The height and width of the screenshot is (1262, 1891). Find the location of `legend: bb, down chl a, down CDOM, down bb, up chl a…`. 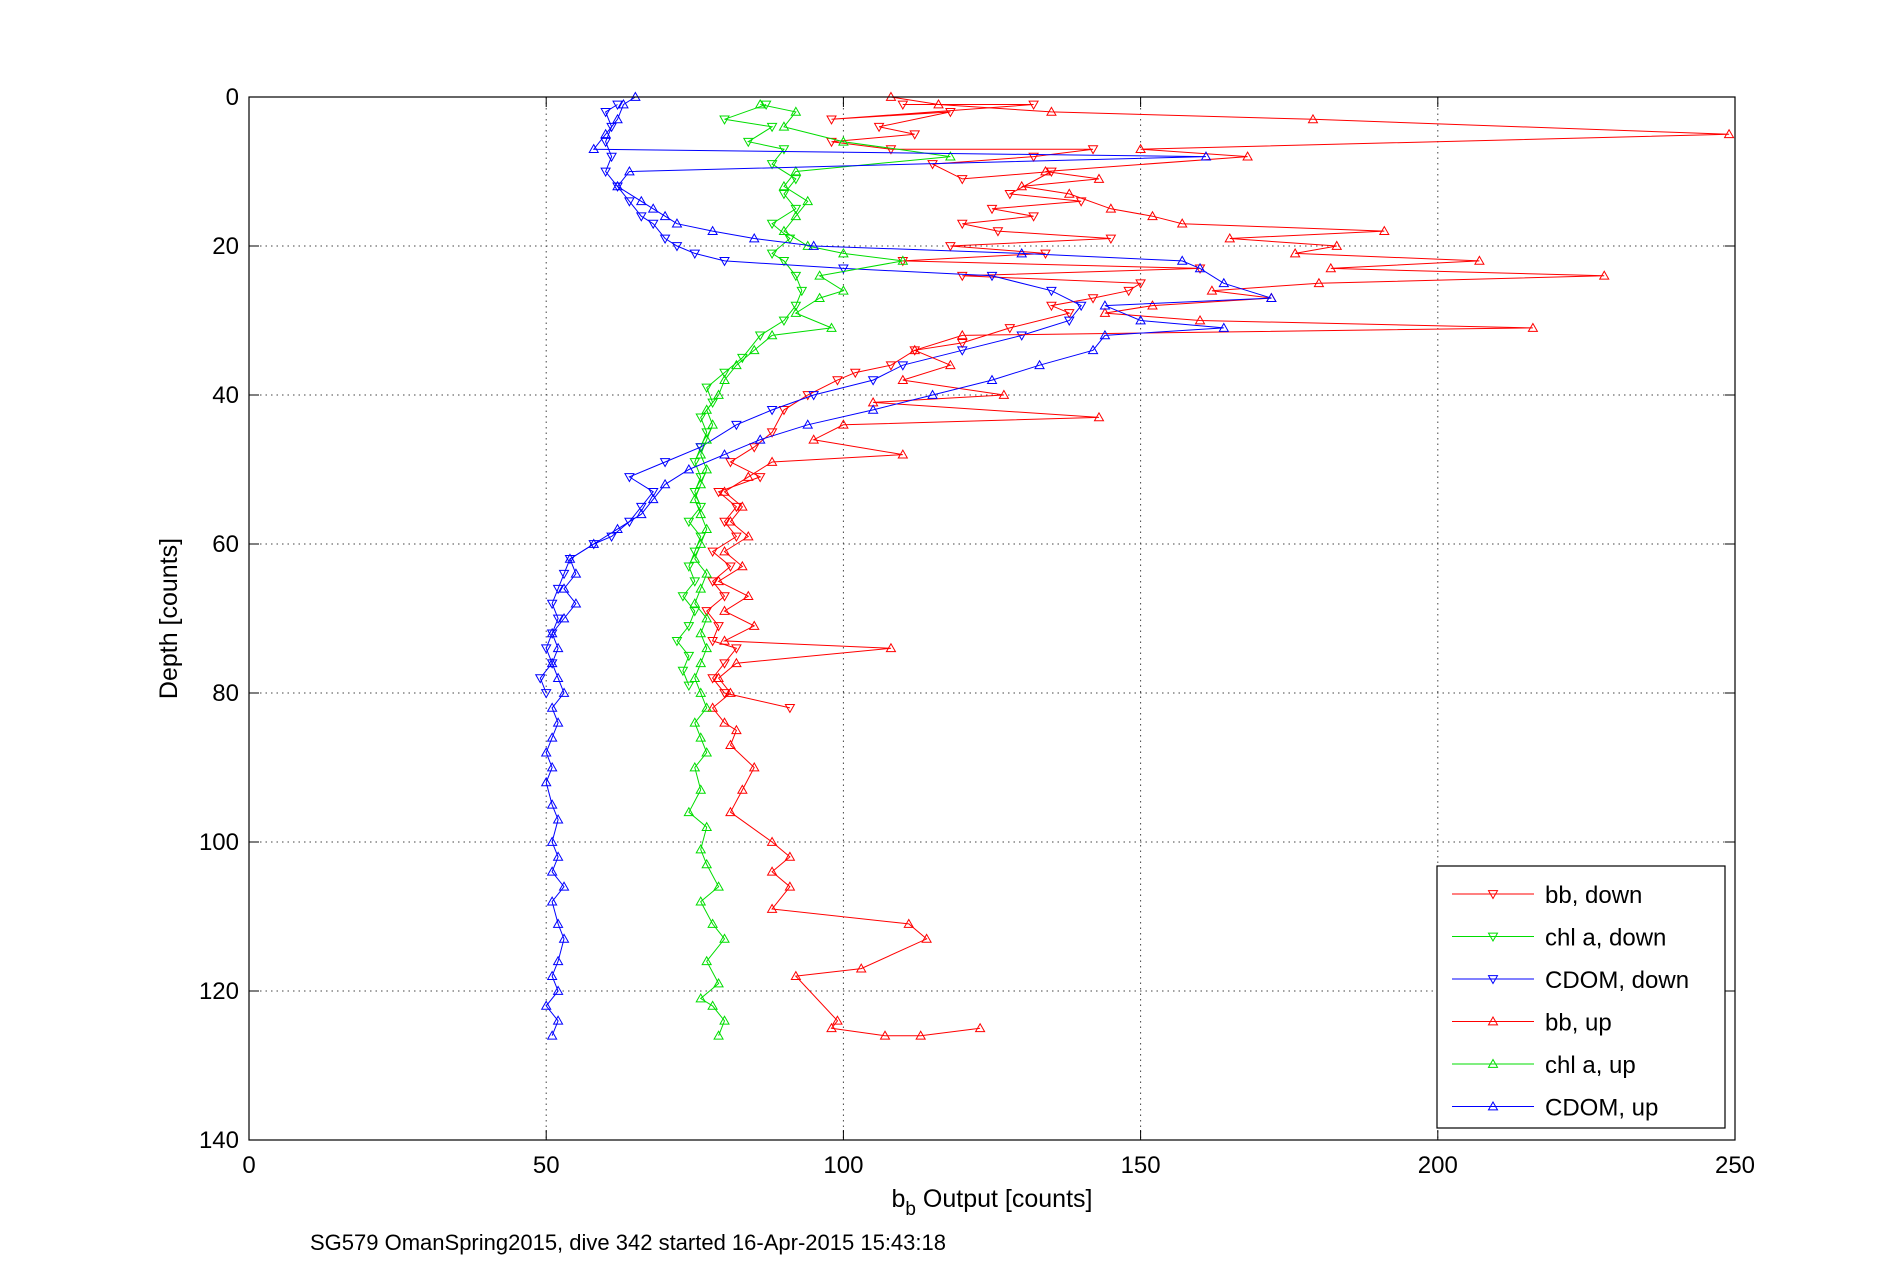

legend: bb, down chl a, down CDOM, down bb, up chl a… is located at coordinates (1581, 997).